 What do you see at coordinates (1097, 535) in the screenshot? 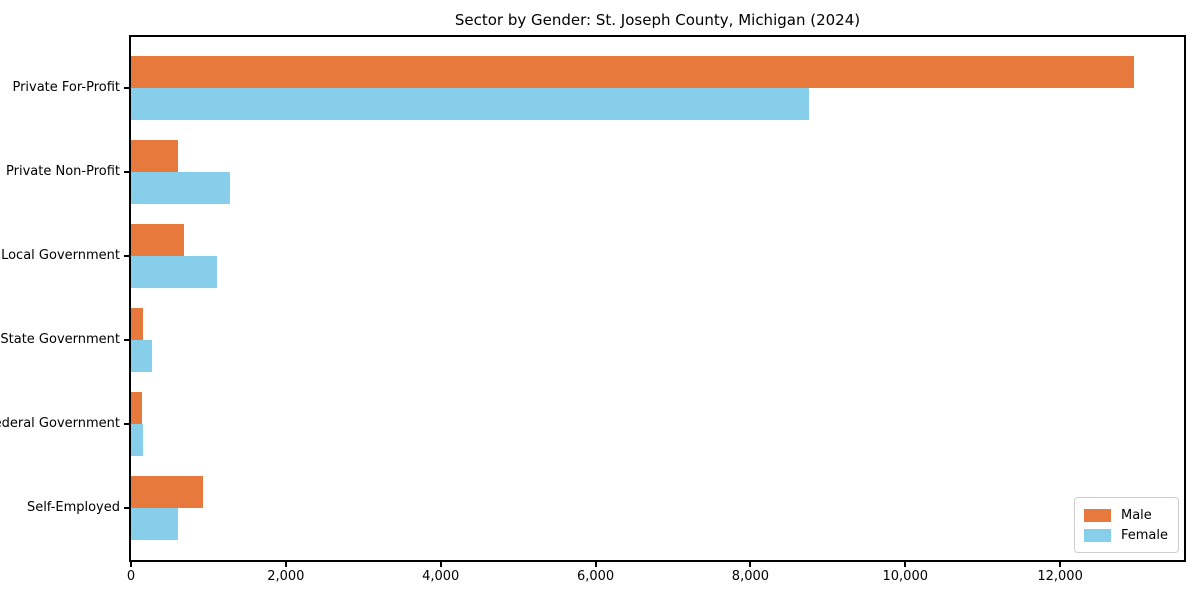
I see `legend-swatch-female-icon` at bounding box center [1097, 535].